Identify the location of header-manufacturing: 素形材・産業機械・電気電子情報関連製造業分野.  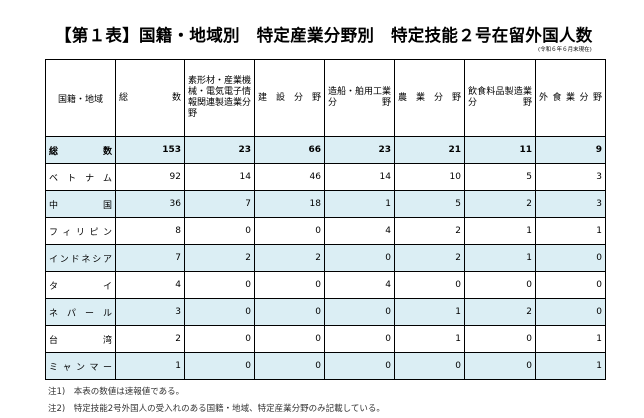
(219, 98).